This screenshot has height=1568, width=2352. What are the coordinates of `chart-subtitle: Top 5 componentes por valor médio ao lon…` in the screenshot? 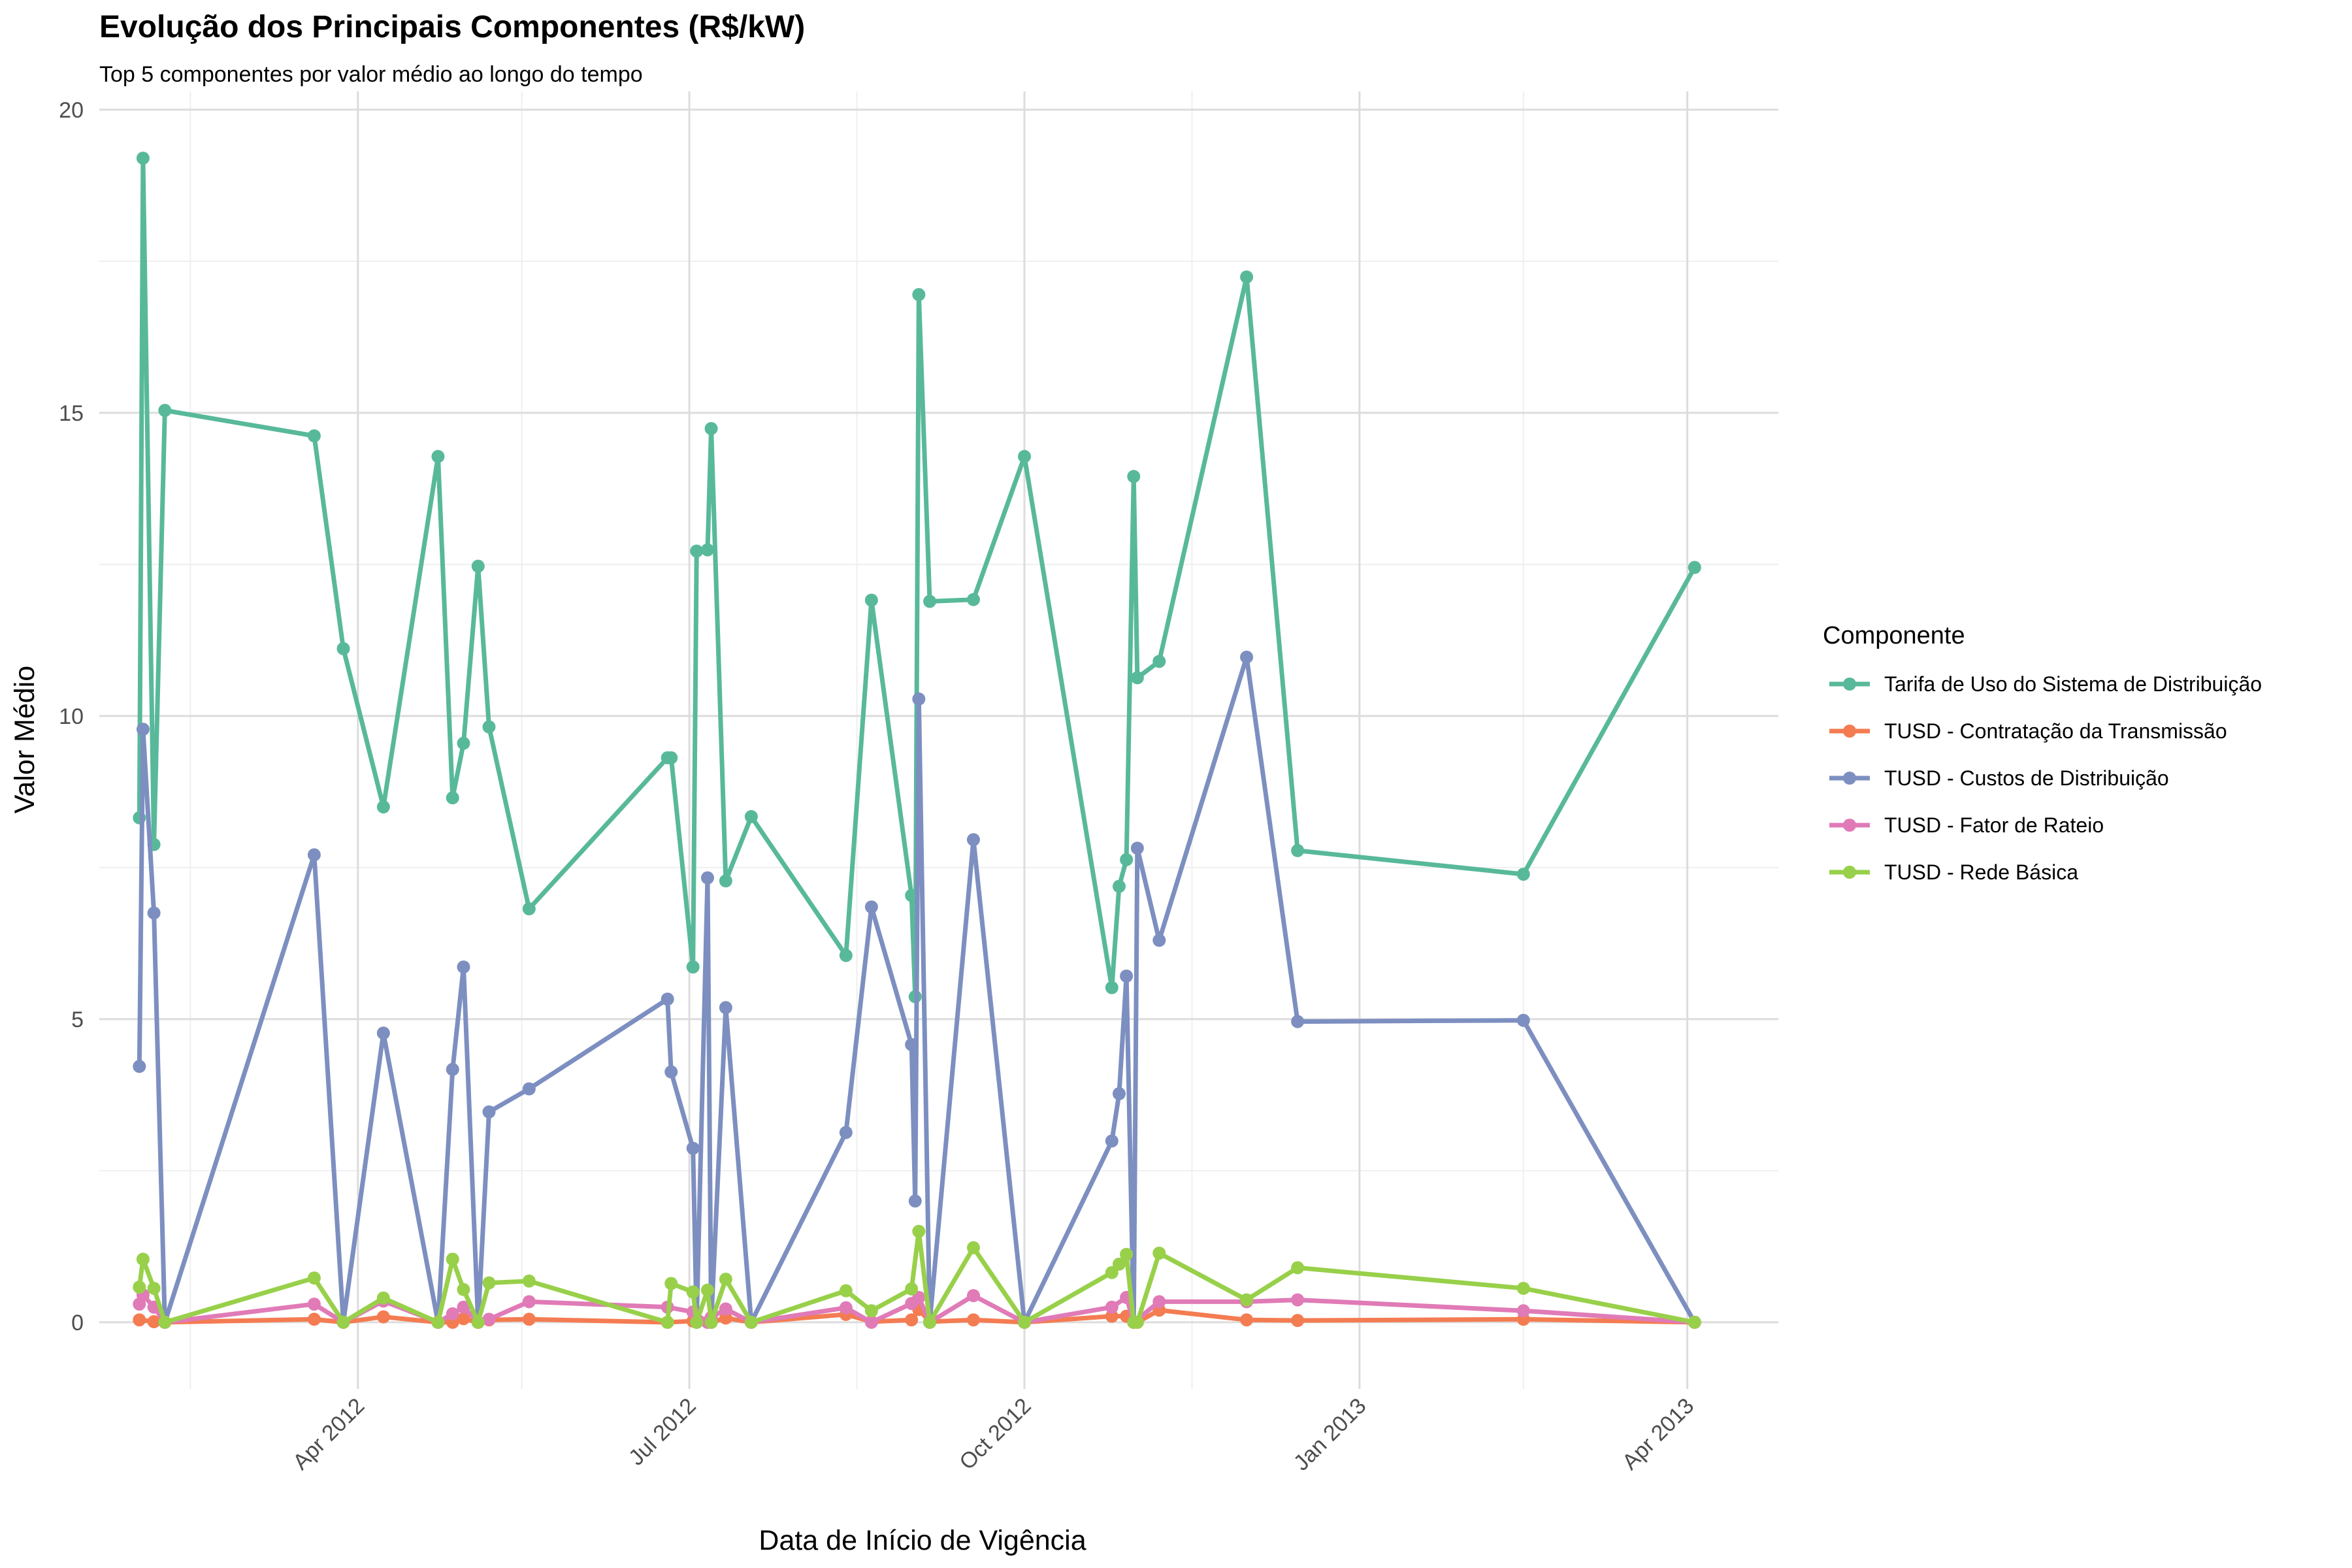 It's located at (371, 74).